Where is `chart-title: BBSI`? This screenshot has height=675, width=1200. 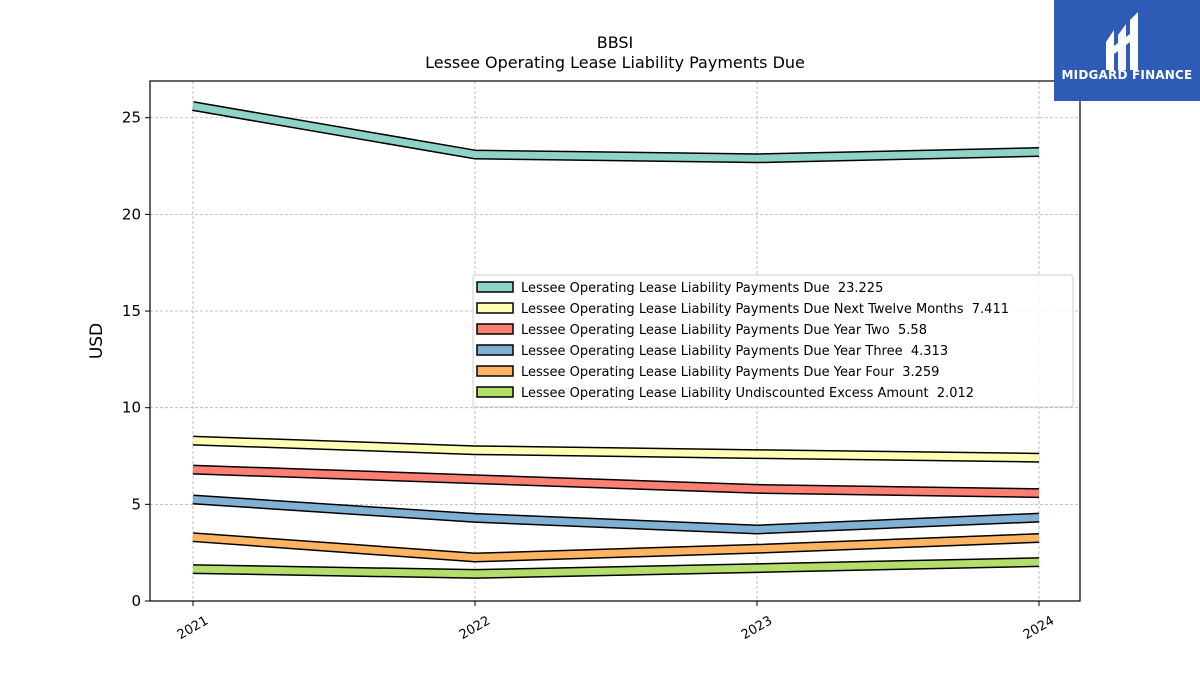 chart-title: BBSI is located at coordinates (615, 42).